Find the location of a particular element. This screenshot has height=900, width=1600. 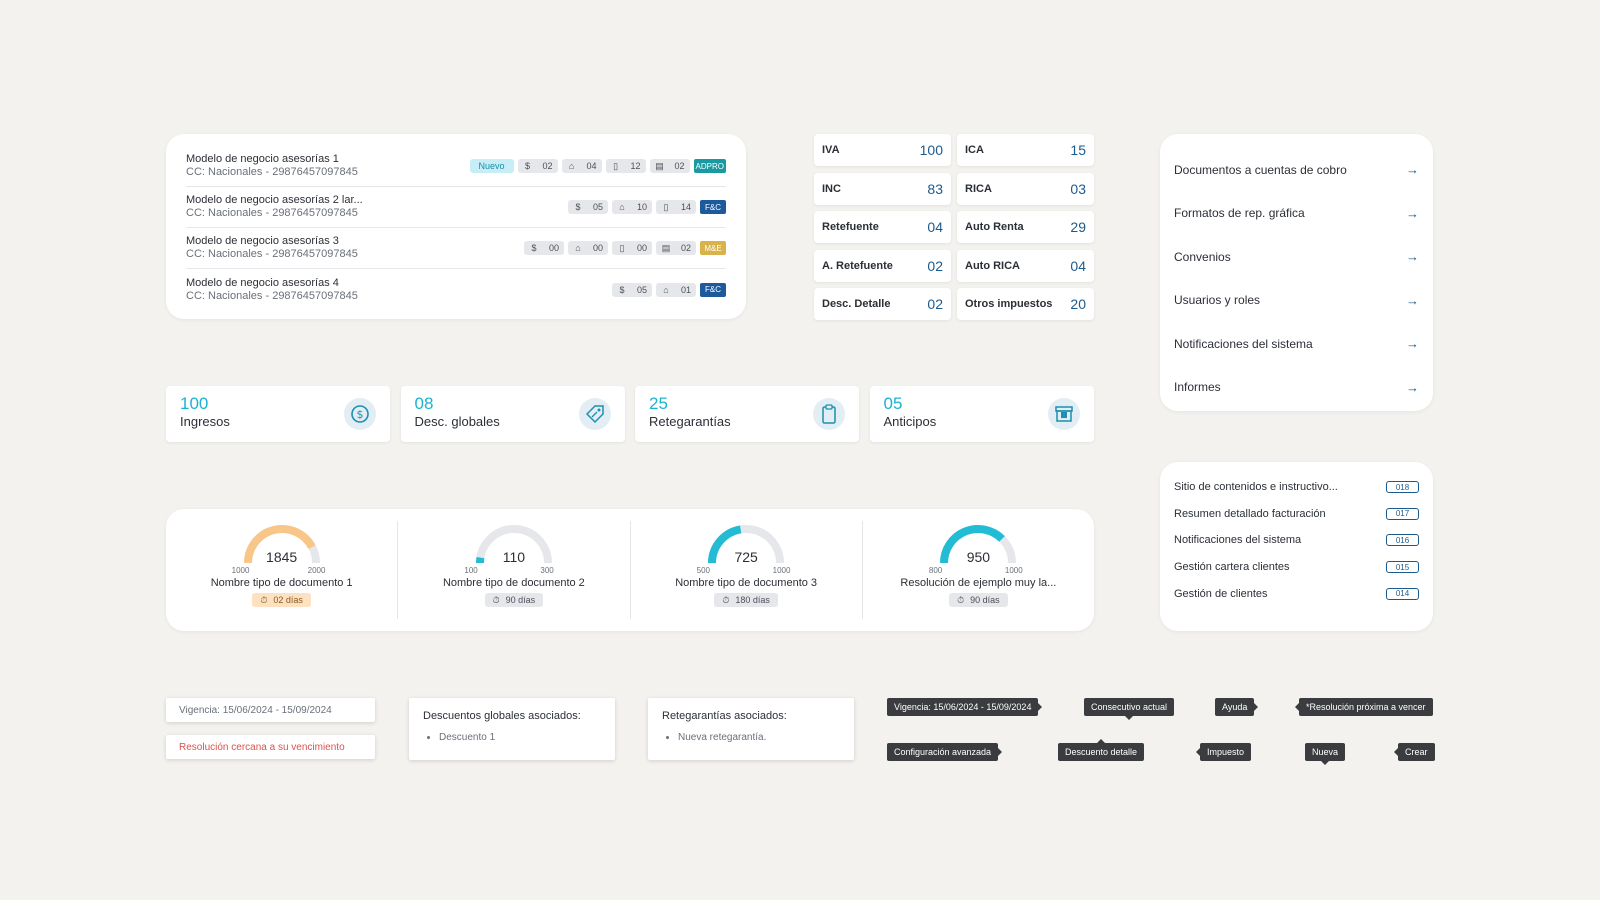

days-badge: ⏱ 90 días is located at coordinates (978, 600).